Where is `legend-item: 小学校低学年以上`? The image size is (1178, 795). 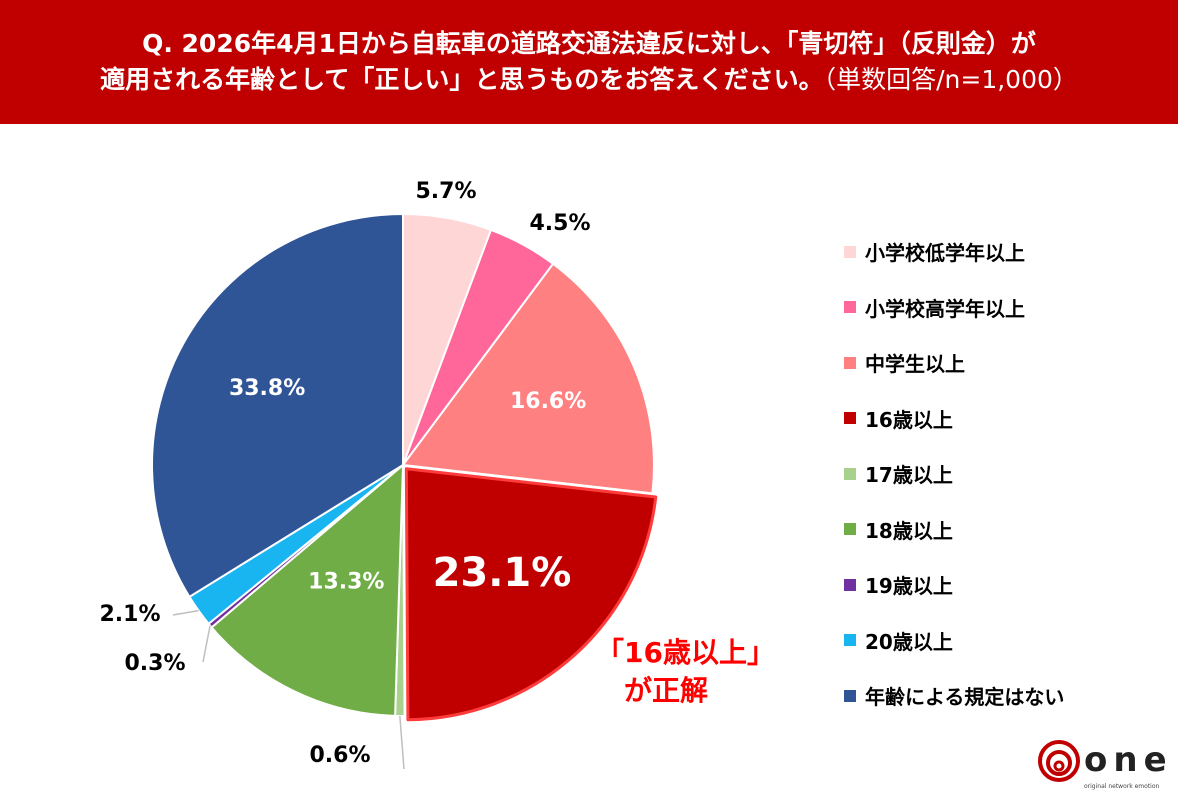
legend-item: 小学校低学年以上 is located at coordinates (954, 252).